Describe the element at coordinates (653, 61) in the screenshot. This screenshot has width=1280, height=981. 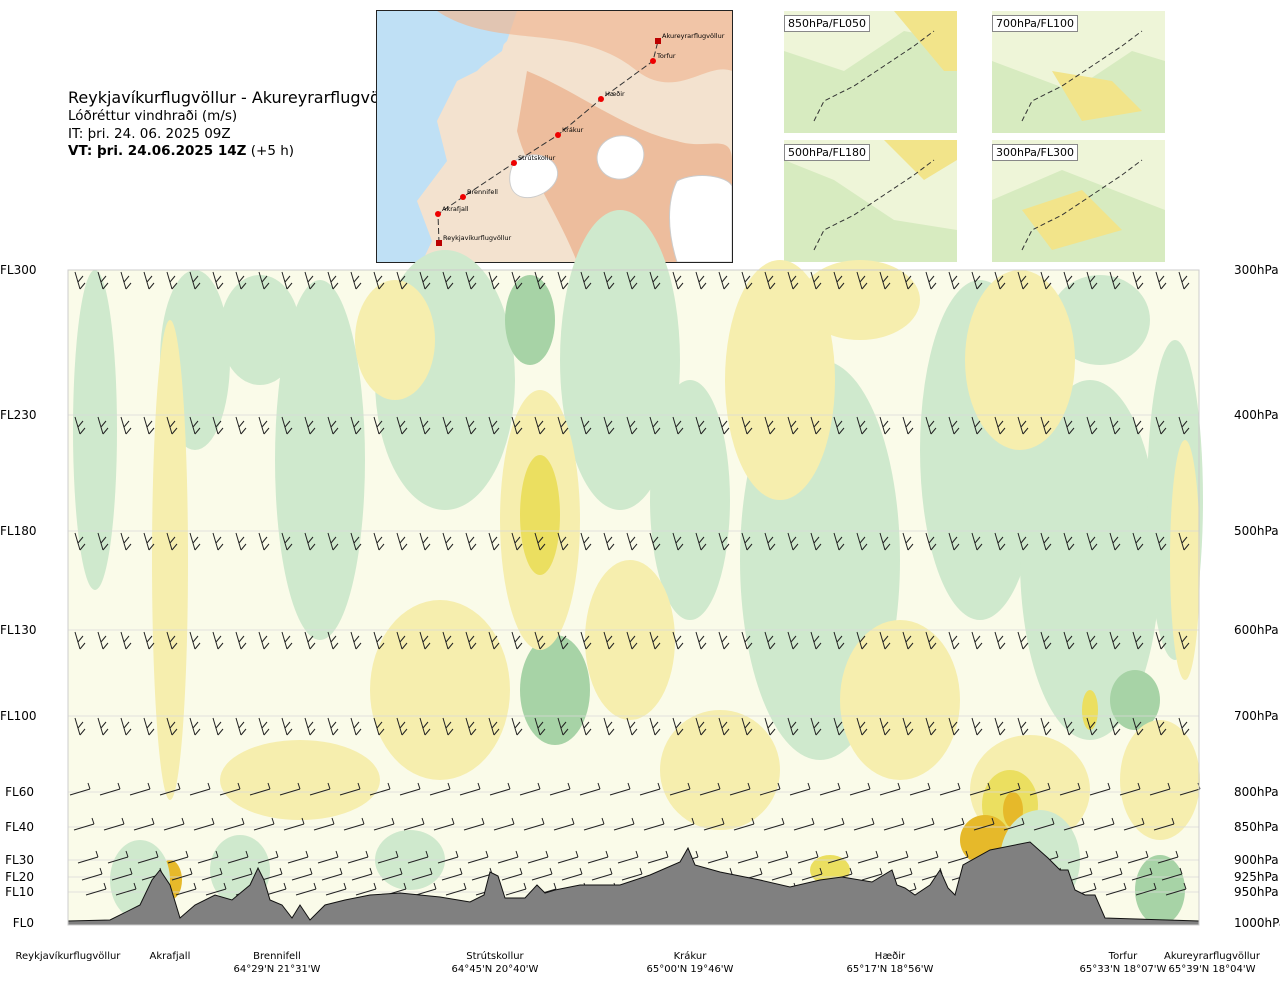
I see `route-point-marker` at that location.